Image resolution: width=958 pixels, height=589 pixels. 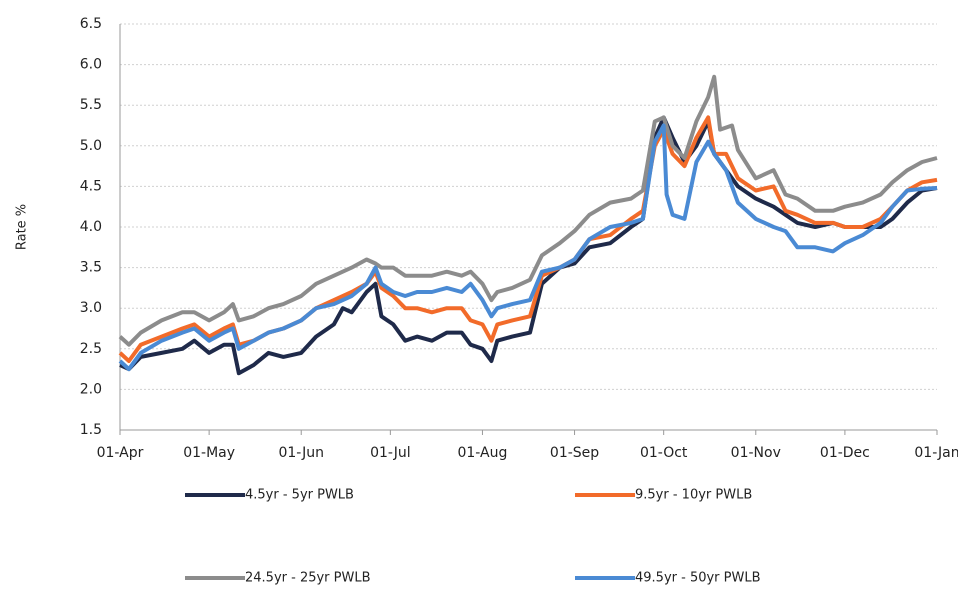 I want to click on y-tick-label: 5.0, so click(x=91, y=146).